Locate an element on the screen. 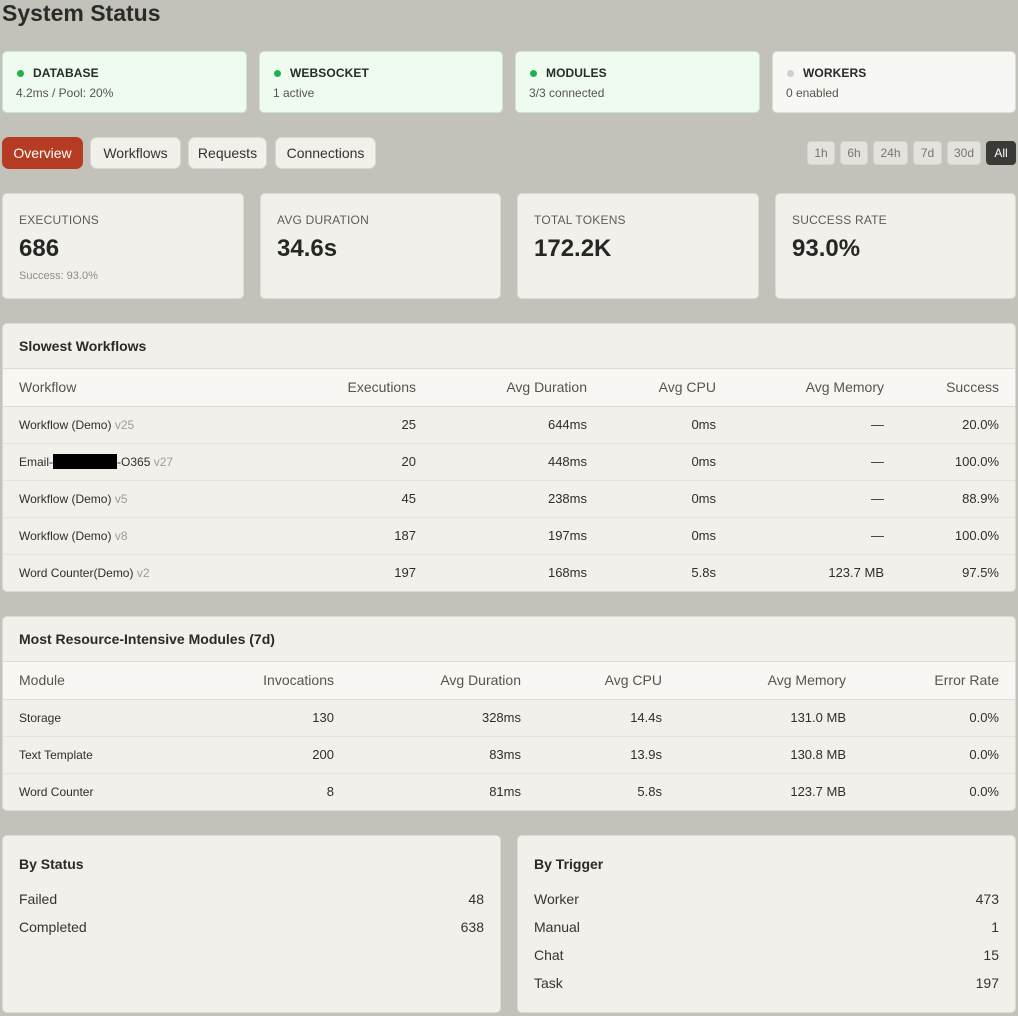  workflow-version: v27 is located at coordinates (163, 462).